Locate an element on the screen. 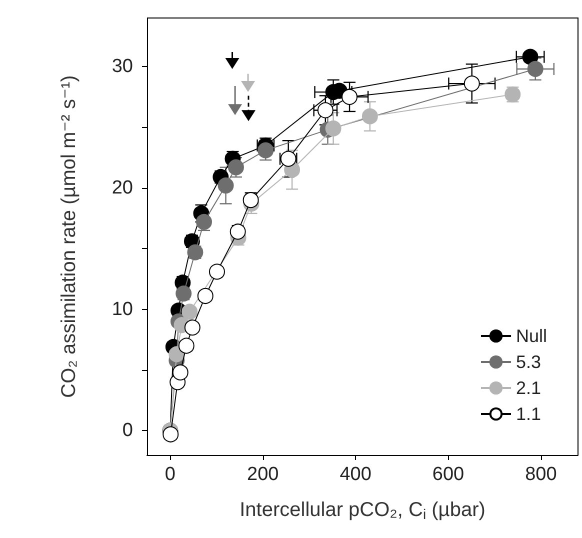 This screenshot has height=538, width=582. y-tick-label: 30 is located at coordinates (122, 67).